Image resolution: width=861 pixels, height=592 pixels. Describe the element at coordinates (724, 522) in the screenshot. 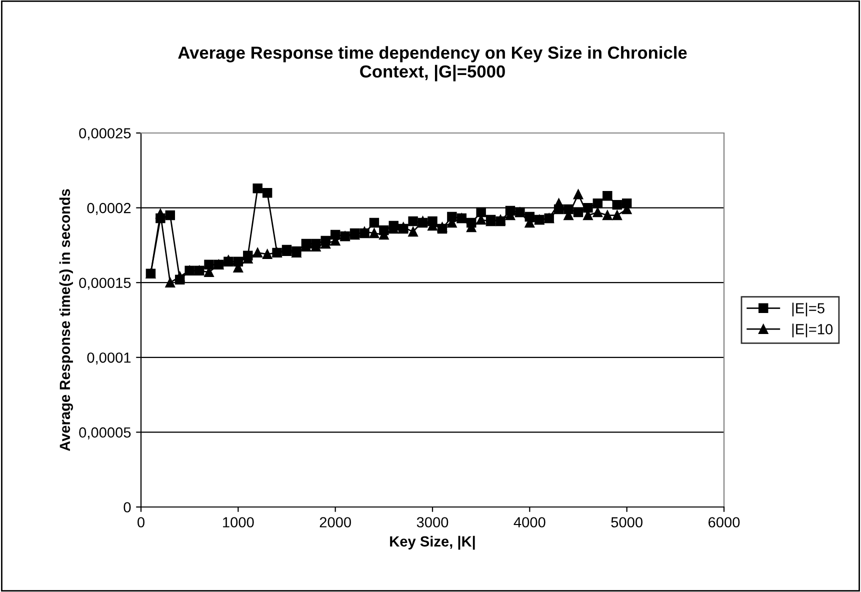

I see `x-tick-label: 6000` at that location.